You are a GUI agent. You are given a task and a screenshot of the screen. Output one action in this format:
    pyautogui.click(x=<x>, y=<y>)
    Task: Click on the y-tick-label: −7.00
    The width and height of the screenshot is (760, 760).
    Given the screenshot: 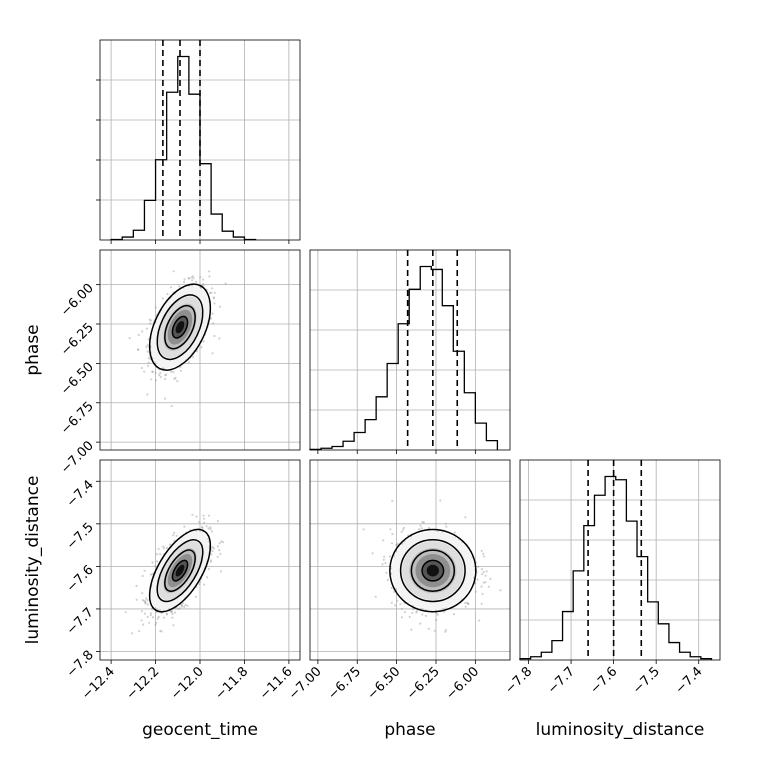 What is the action you would take?
    pyautogui.click(x=77, y=457)
    